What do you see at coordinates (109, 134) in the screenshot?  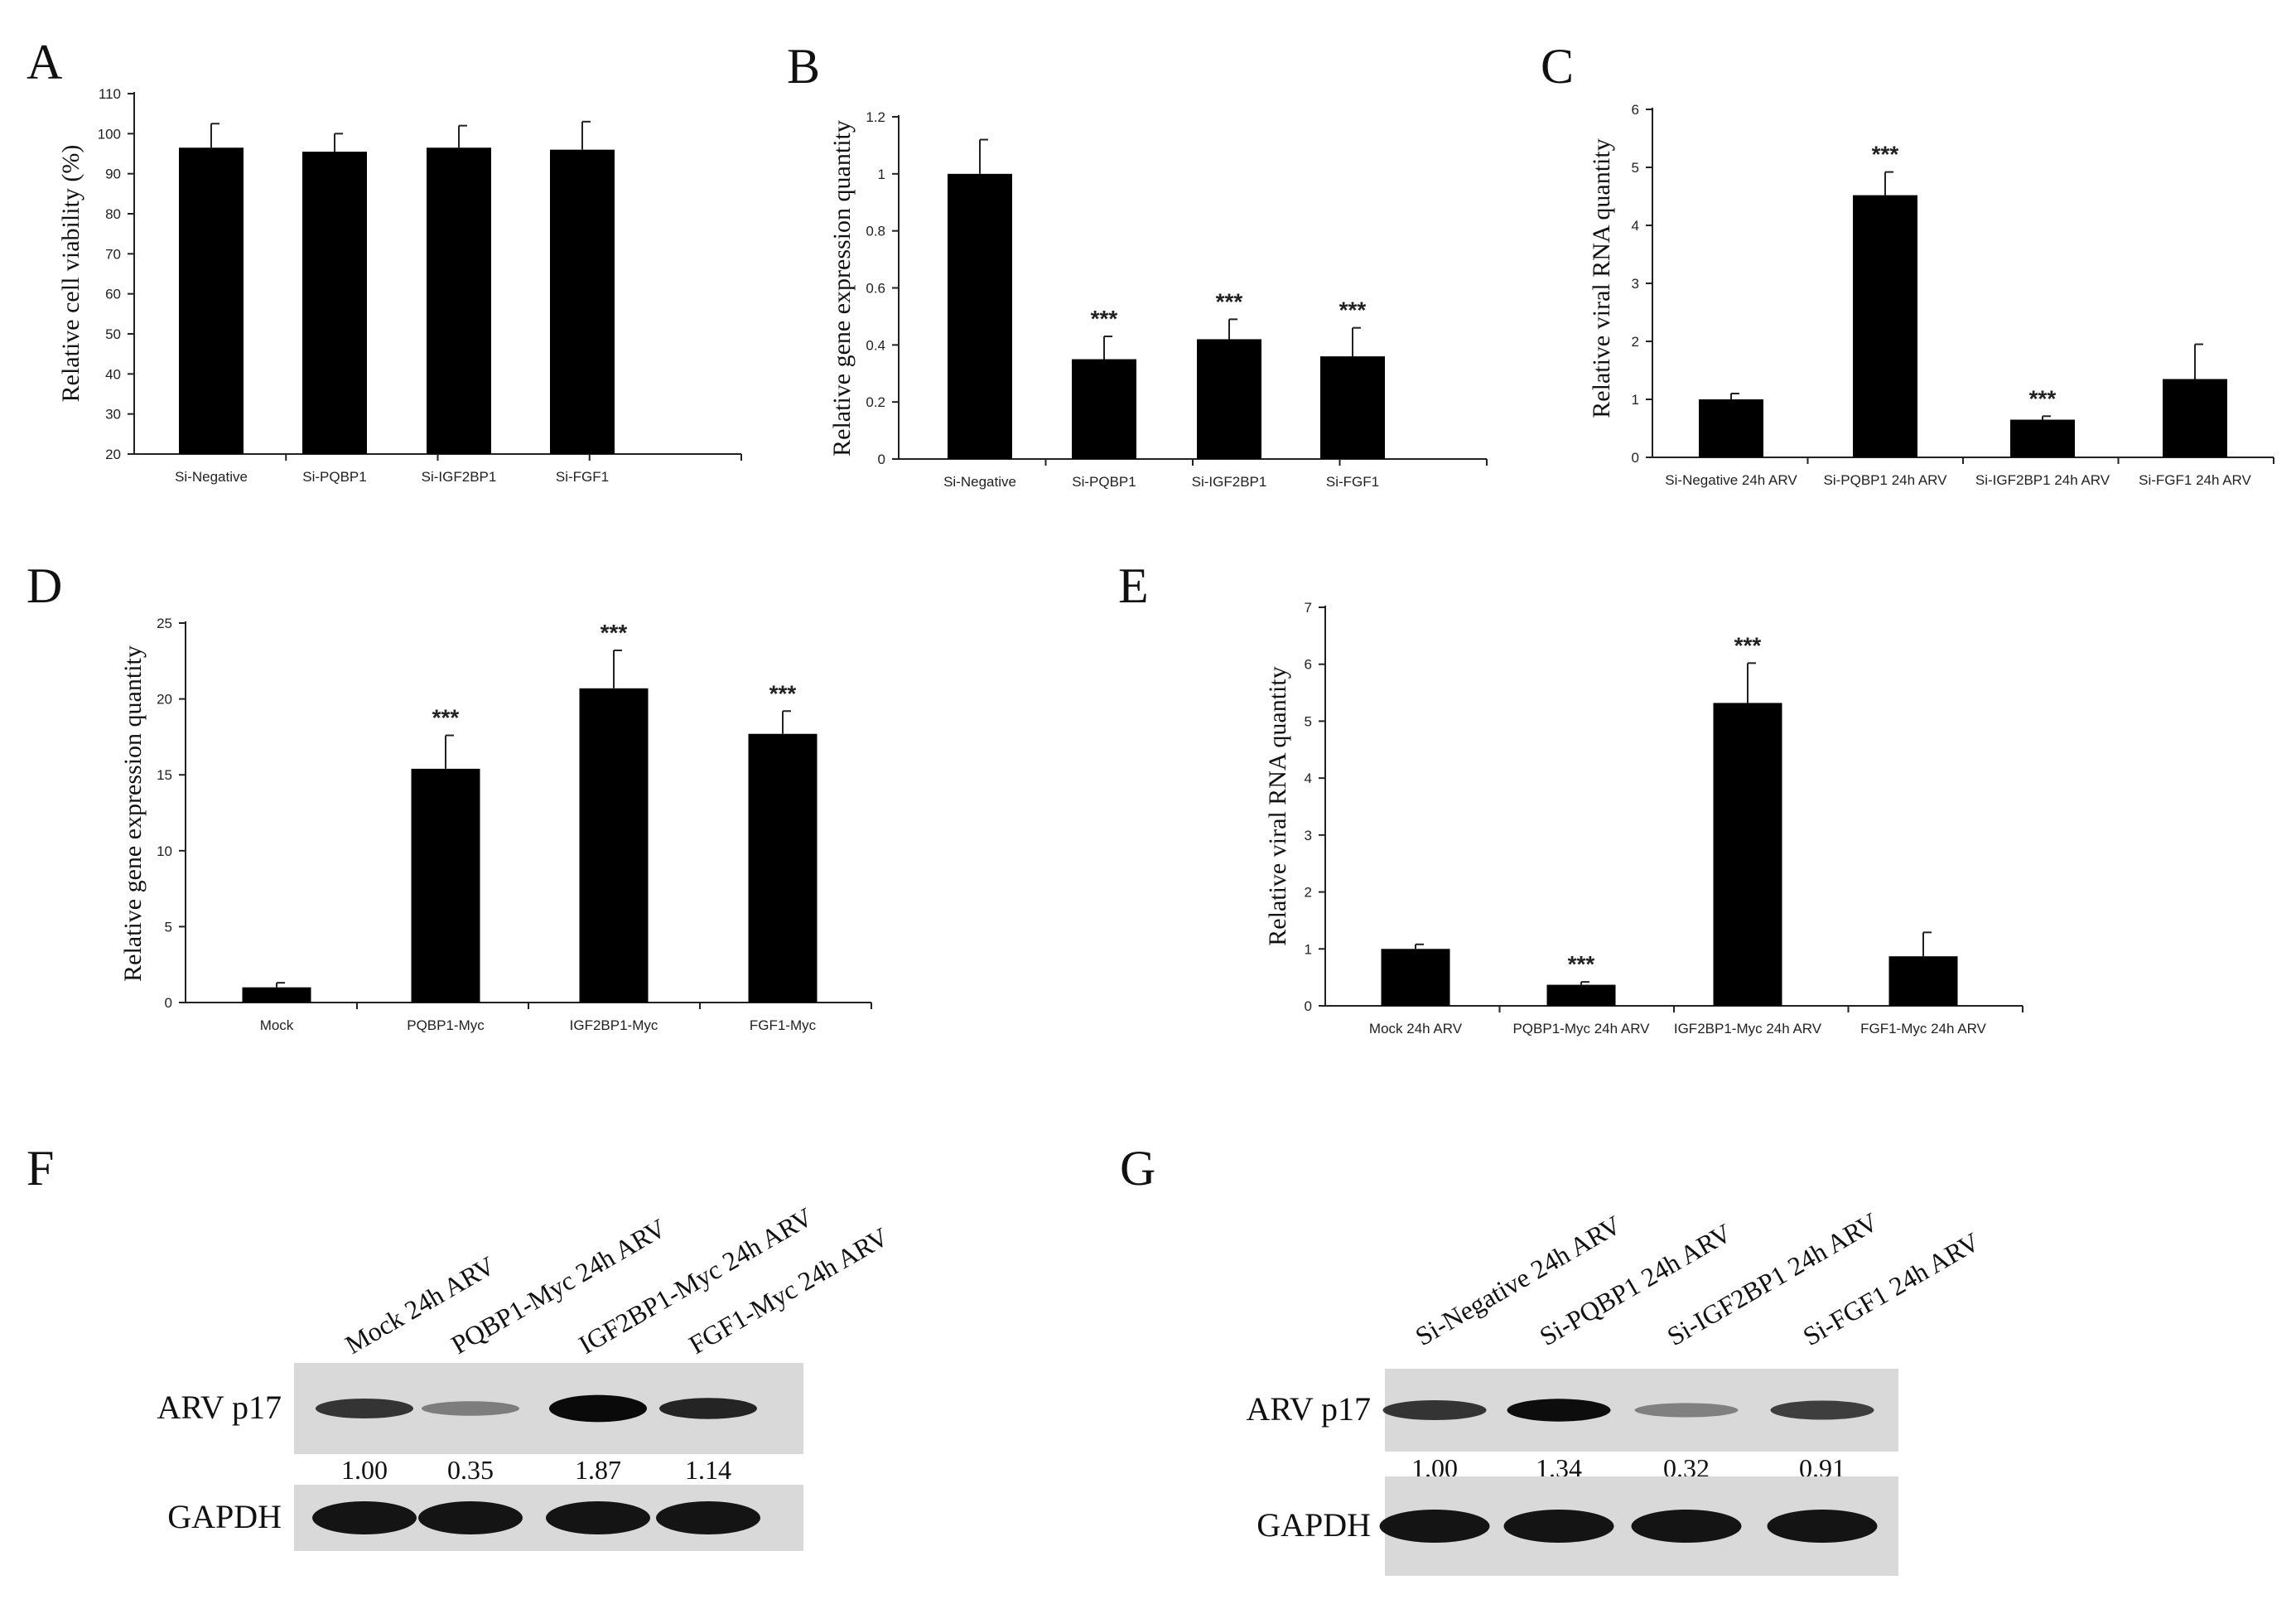 I see `y-tick-label: 100` at bounding box center [109, 134].